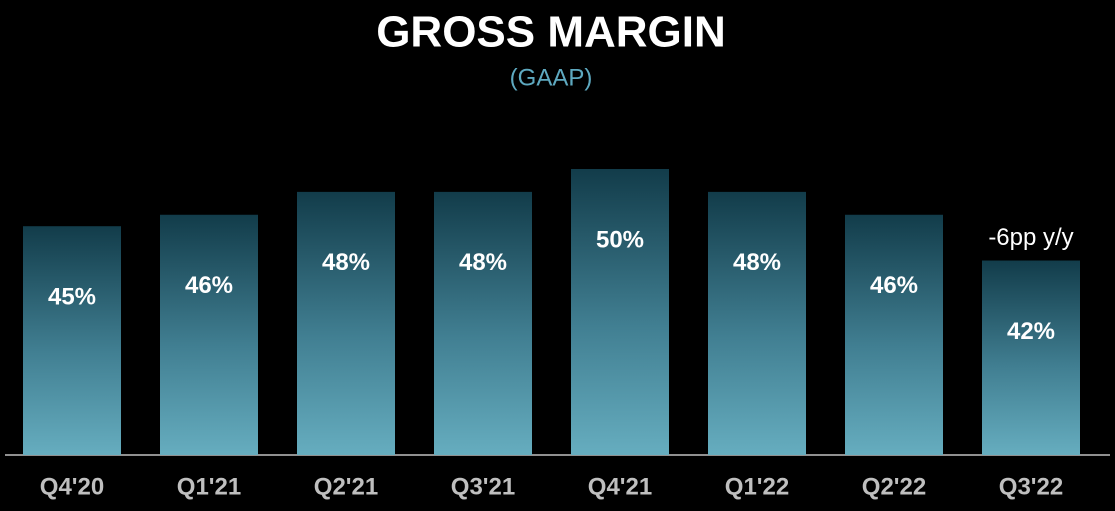 The height and width of the screenshot is (511, 1115). I want to click on chart-subtitle: (GAAP), so click(551, 77).